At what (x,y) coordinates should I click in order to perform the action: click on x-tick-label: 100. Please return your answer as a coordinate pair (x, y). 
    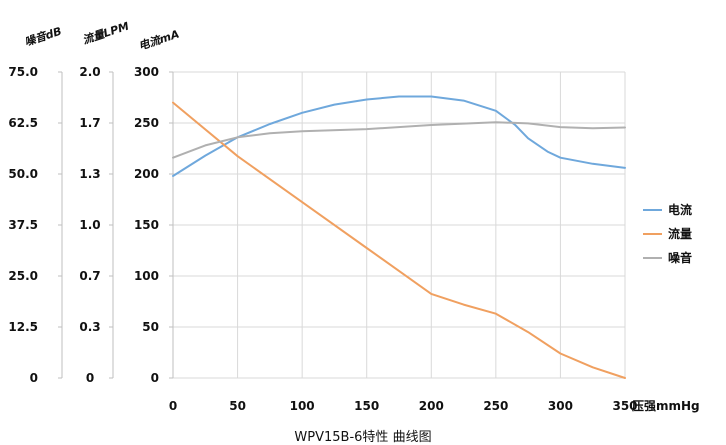
    Looking at the image, I should click on (302, 406).